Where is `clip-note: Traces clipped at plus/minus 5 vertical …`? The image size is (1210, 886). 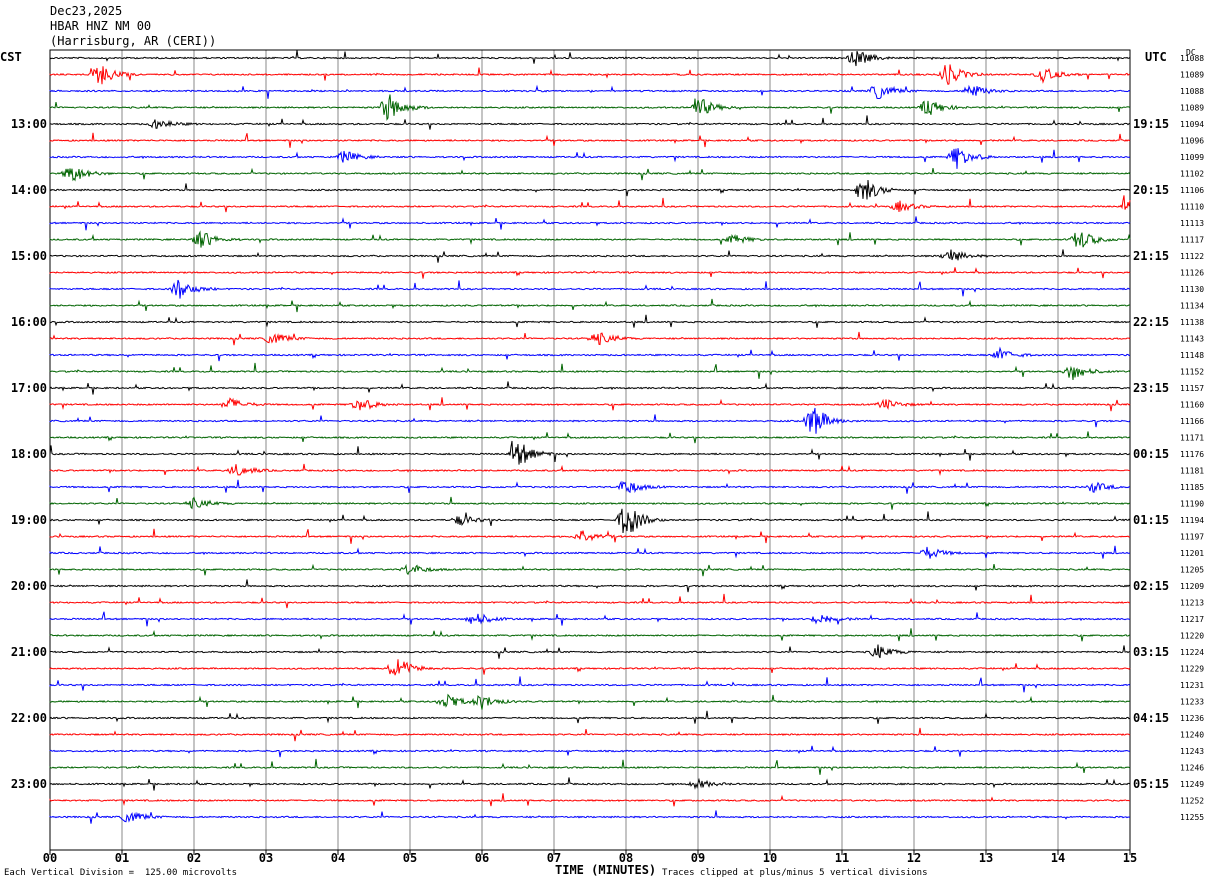
clip-note: Traces clipped at plus/minus 5 vertical … is located at coordinates (795, 873).